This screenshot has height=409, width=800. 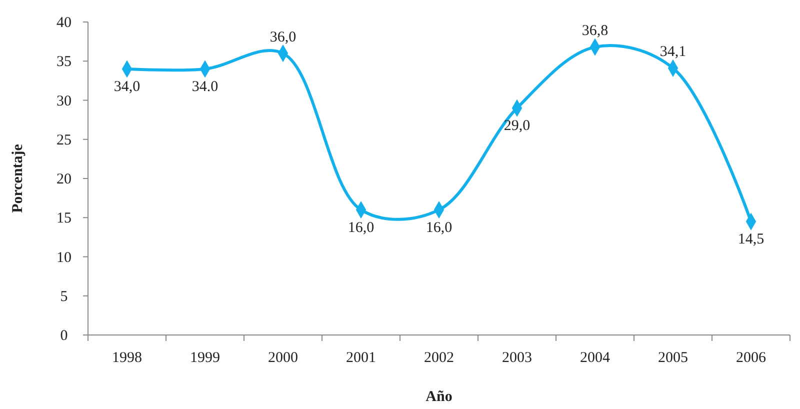 What do you see at coordinates (283, 358) in the screenshot?
I see `x-tick-label: 2000` at bounding box center [283, 358].